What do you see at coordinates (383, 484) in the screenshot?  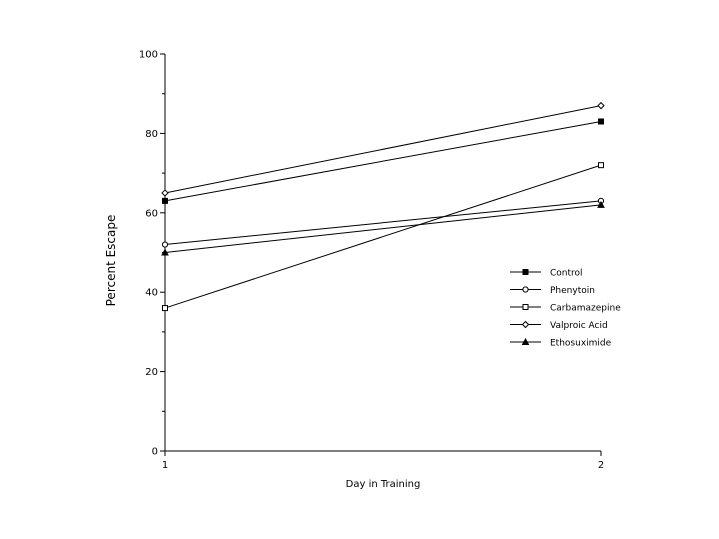 I see `x-axis-title: Day in Training` at bounding box center [383, 484].